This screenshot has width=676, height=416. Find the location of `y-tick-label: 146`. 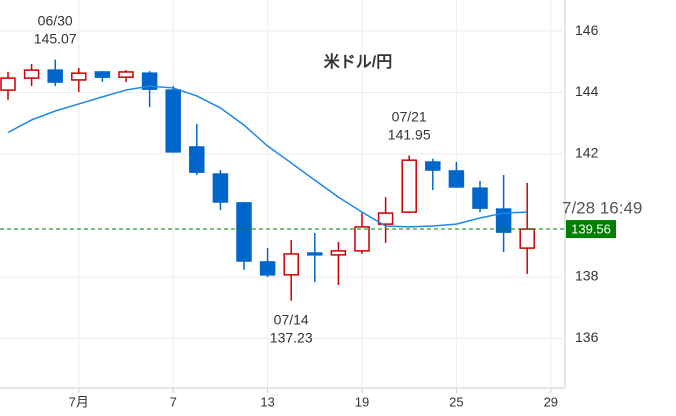

y-tick-label: 146 is located at coordinates (587, 30).